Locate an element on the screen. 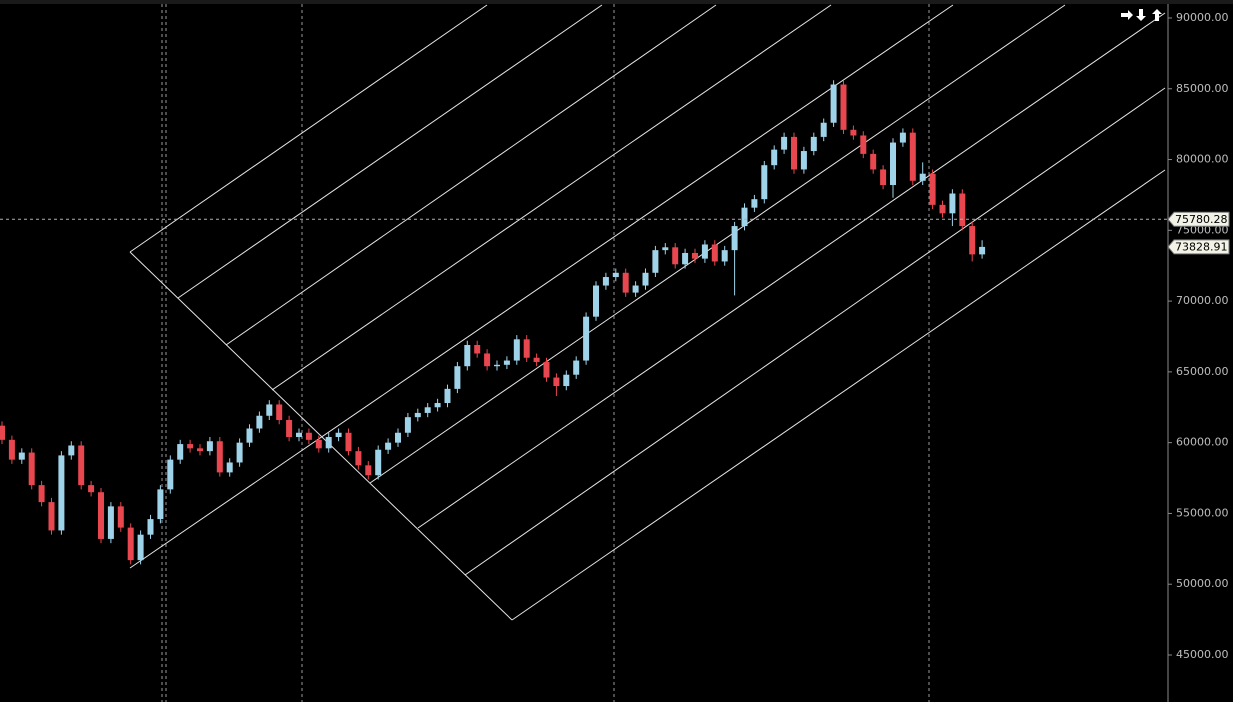 The height and width of the screenshot is (702, 1233). scroll-down-icon is located at coordinates (1141, 15).